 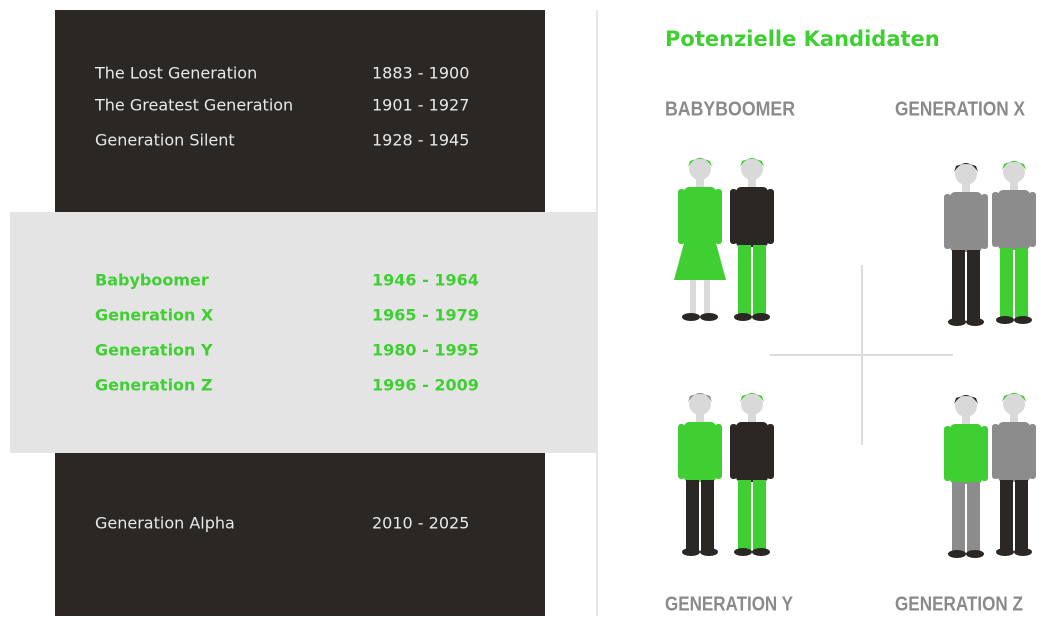 I want to click on generation-years: 1883 - 1900, so click(x=420, y=73).